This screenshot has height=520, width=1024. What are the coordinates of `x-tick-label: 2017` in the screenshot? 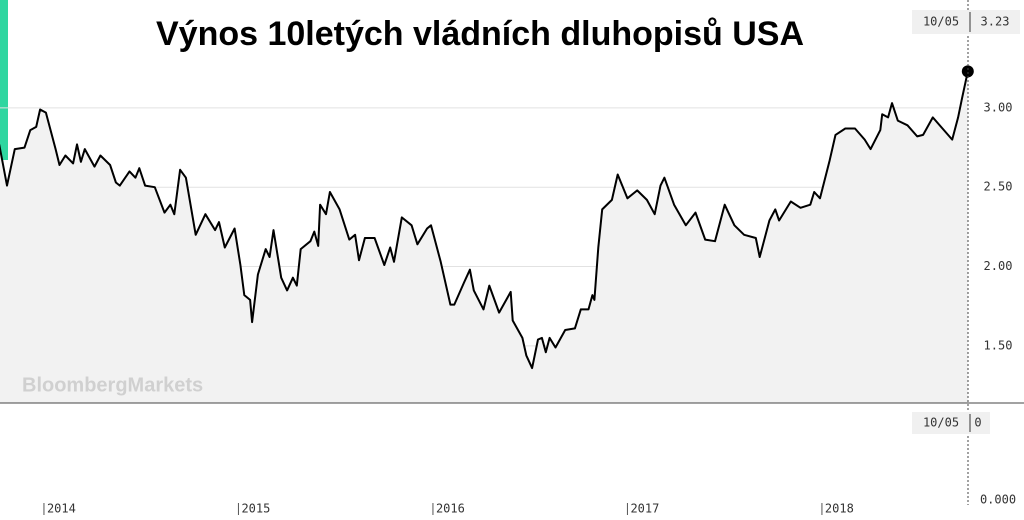 It's located at (644, 509).